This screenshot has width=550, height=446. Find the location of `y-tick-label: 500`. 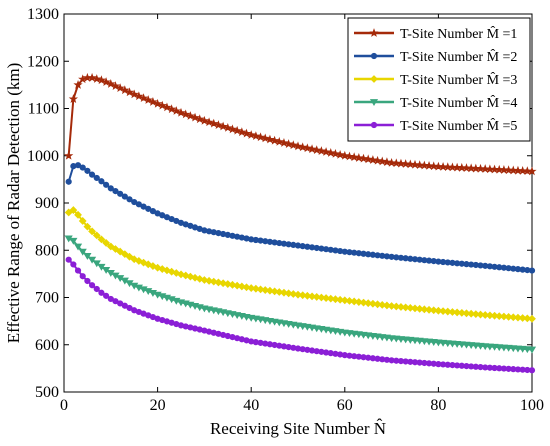

y-tick-label: 500 is located at coordinates (47, 392).